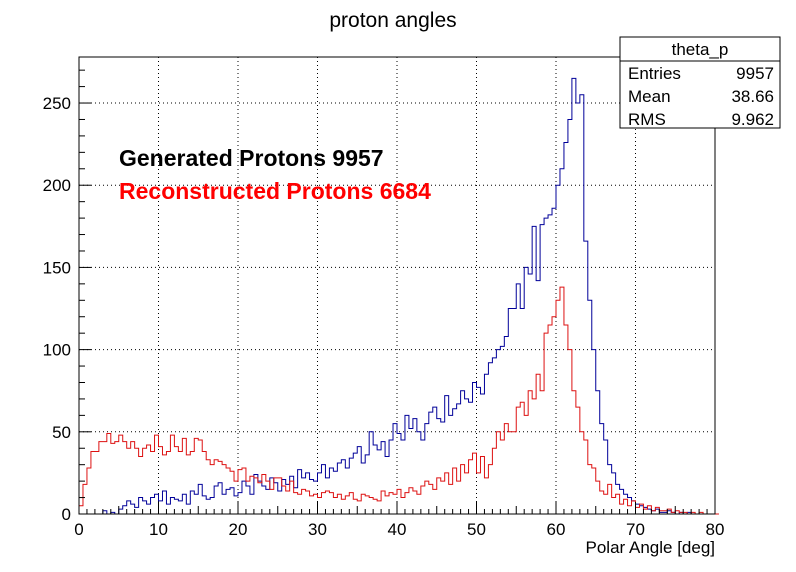 The image size is (796, 572). What do you see at coordinates (158, 529) in the screenshot?
I see `x-tick-label: 10` at bounding box center [158, 529].